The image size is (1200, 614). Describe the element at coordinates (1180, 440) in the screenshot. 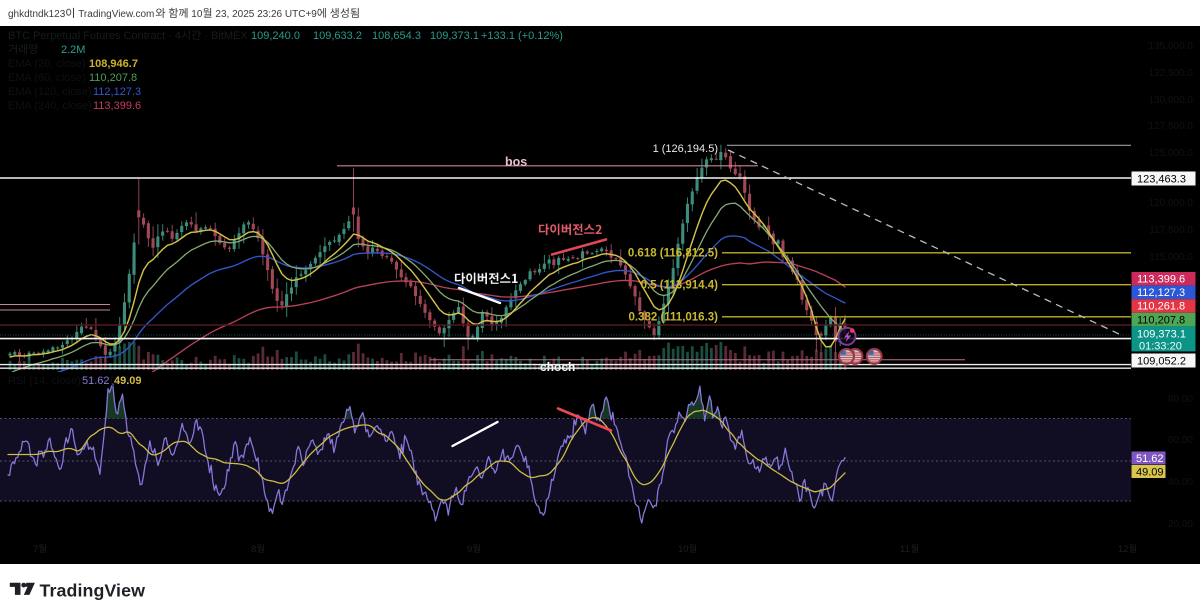

I see `svg-text: 60.00` at that location.